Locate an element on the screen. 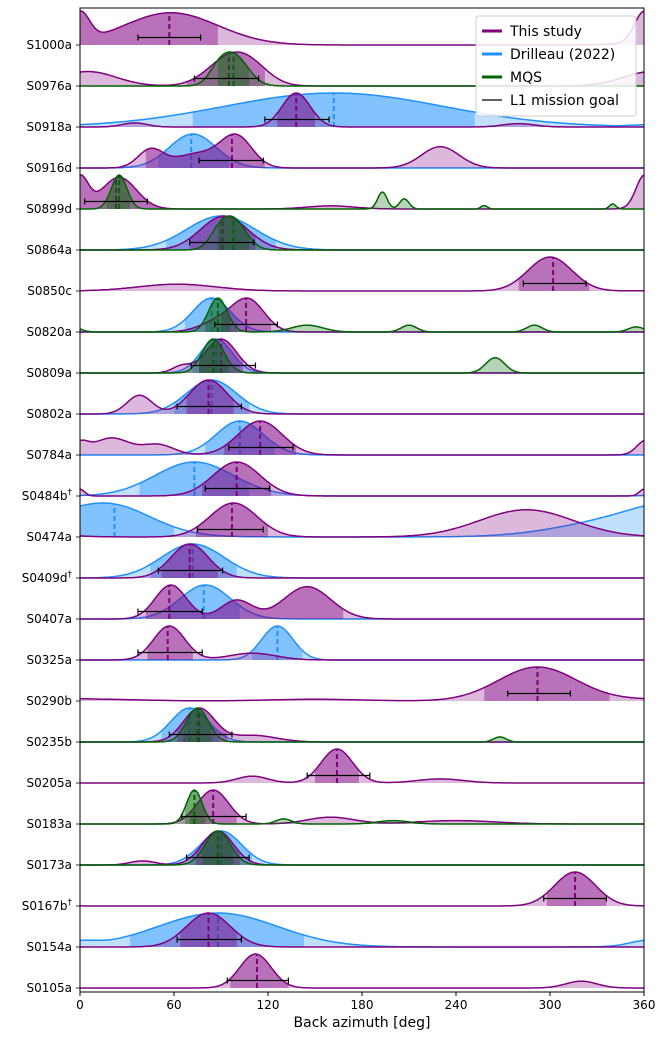 The image size is (664, 1044). event-label: S0325a is located at coordinates (49, 660).